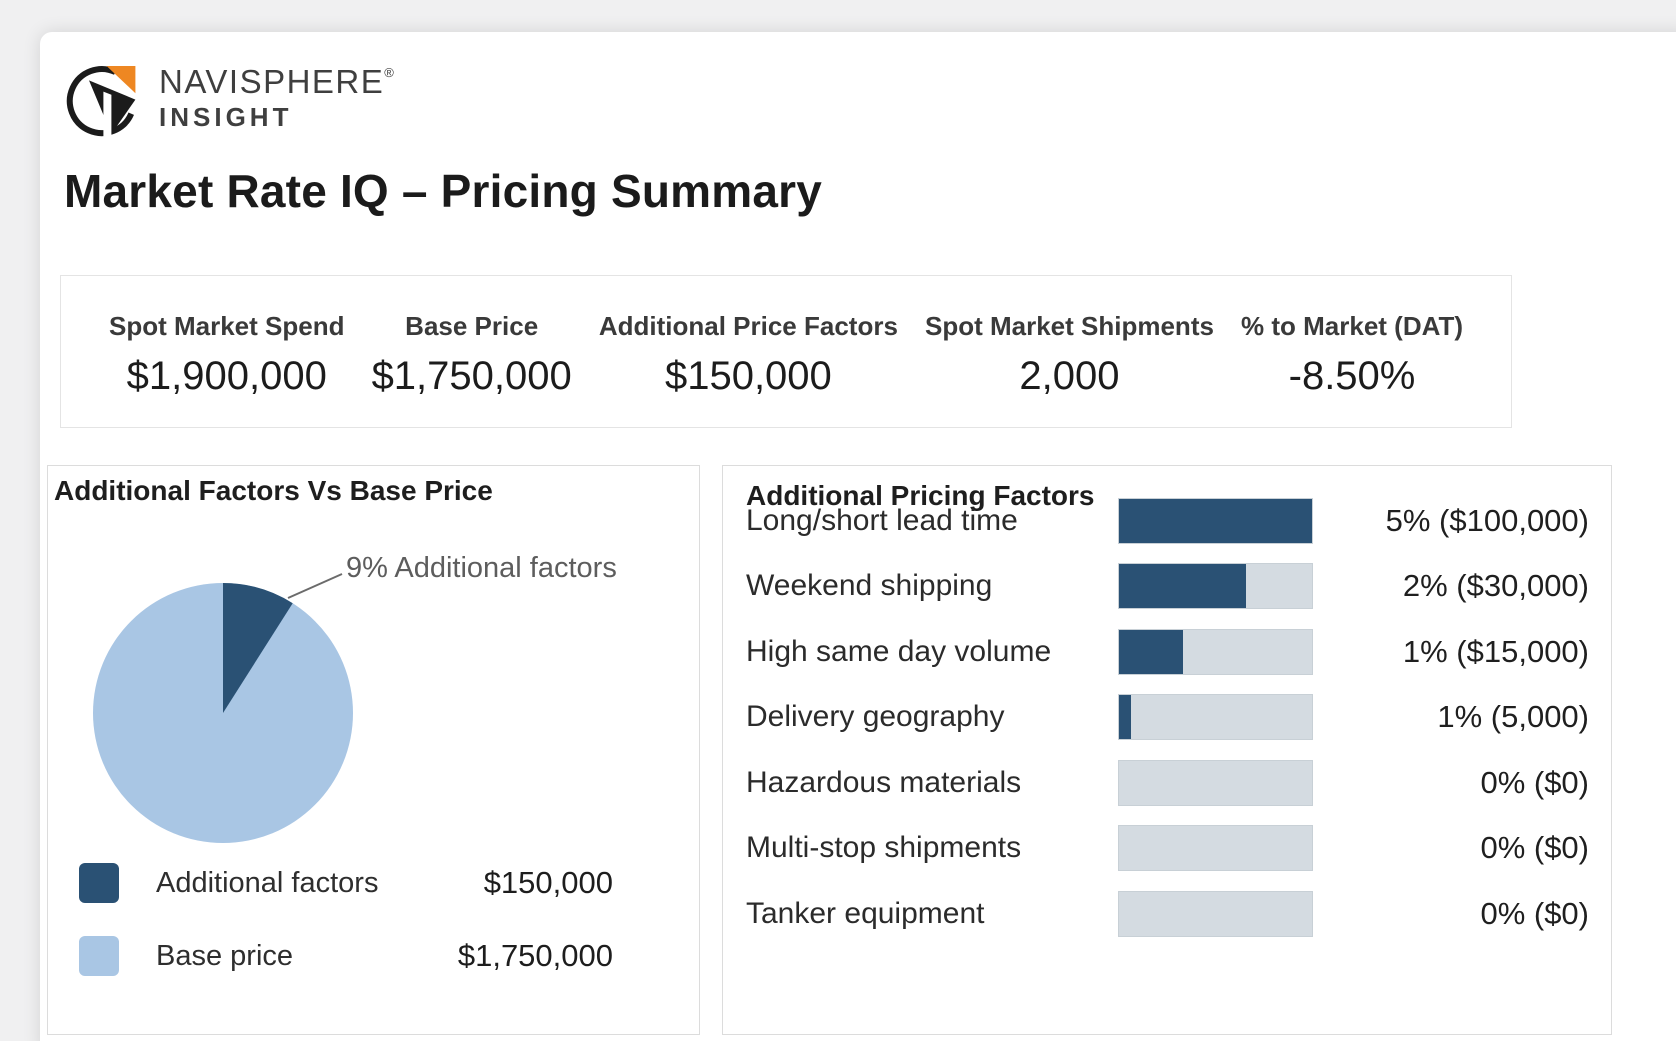 This screenshot has height=1041, width=1676. I want to click on legend-value: $1,750,000, so click(535, 955).